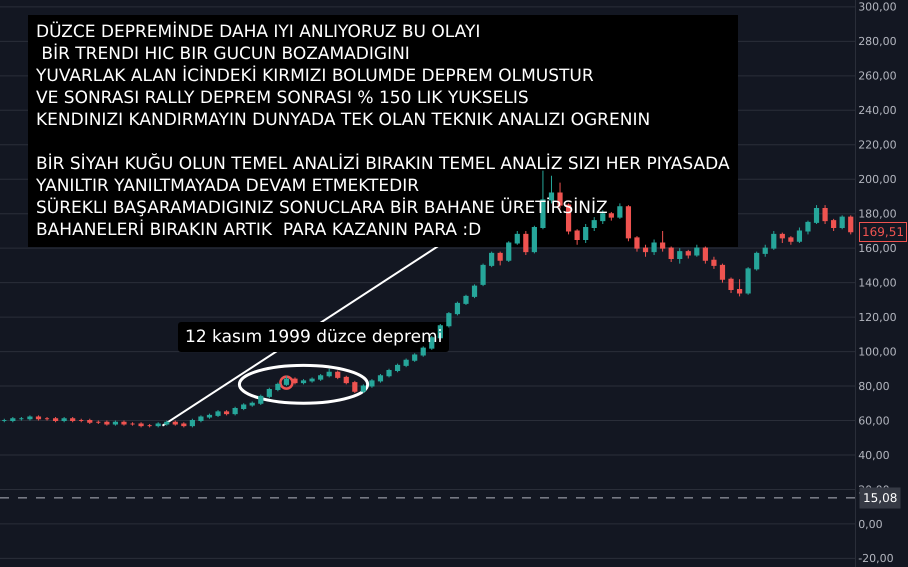  I want to click on y-tick-label: 280,00, so click(877, 41).